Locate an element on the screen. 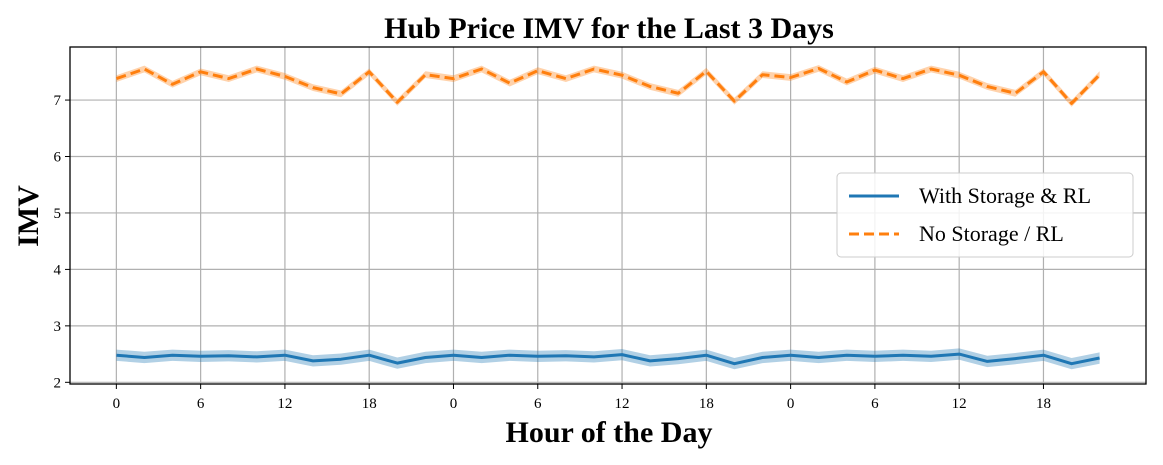 This screenshot has height=465, width=1163. y-tick-label: 3 is located at coordinates (58, 327).